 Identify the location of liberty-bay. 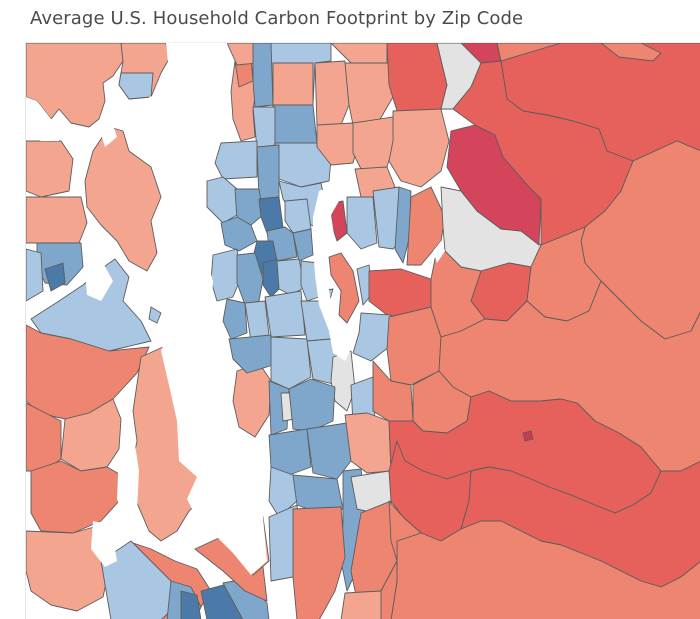
(158, 103).